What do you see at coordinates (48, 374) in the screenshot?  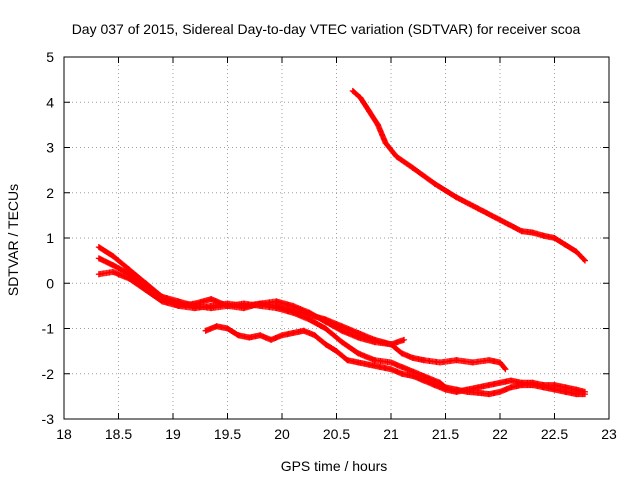 I see `y-tick-label: -2` at bounding box center [48, 374].